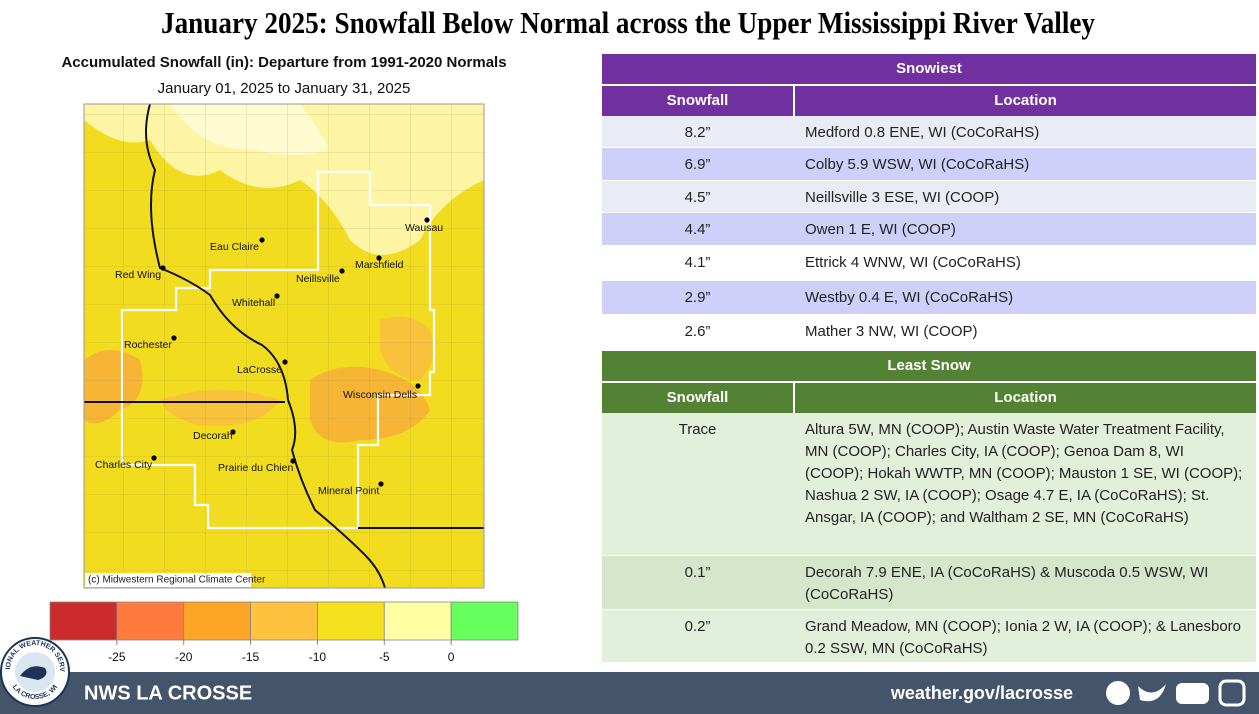  What do you see at coordinates (697, 132) in the screenshot?
I see `snowfall-value: 8.2”` at bounding box center [697, 132].